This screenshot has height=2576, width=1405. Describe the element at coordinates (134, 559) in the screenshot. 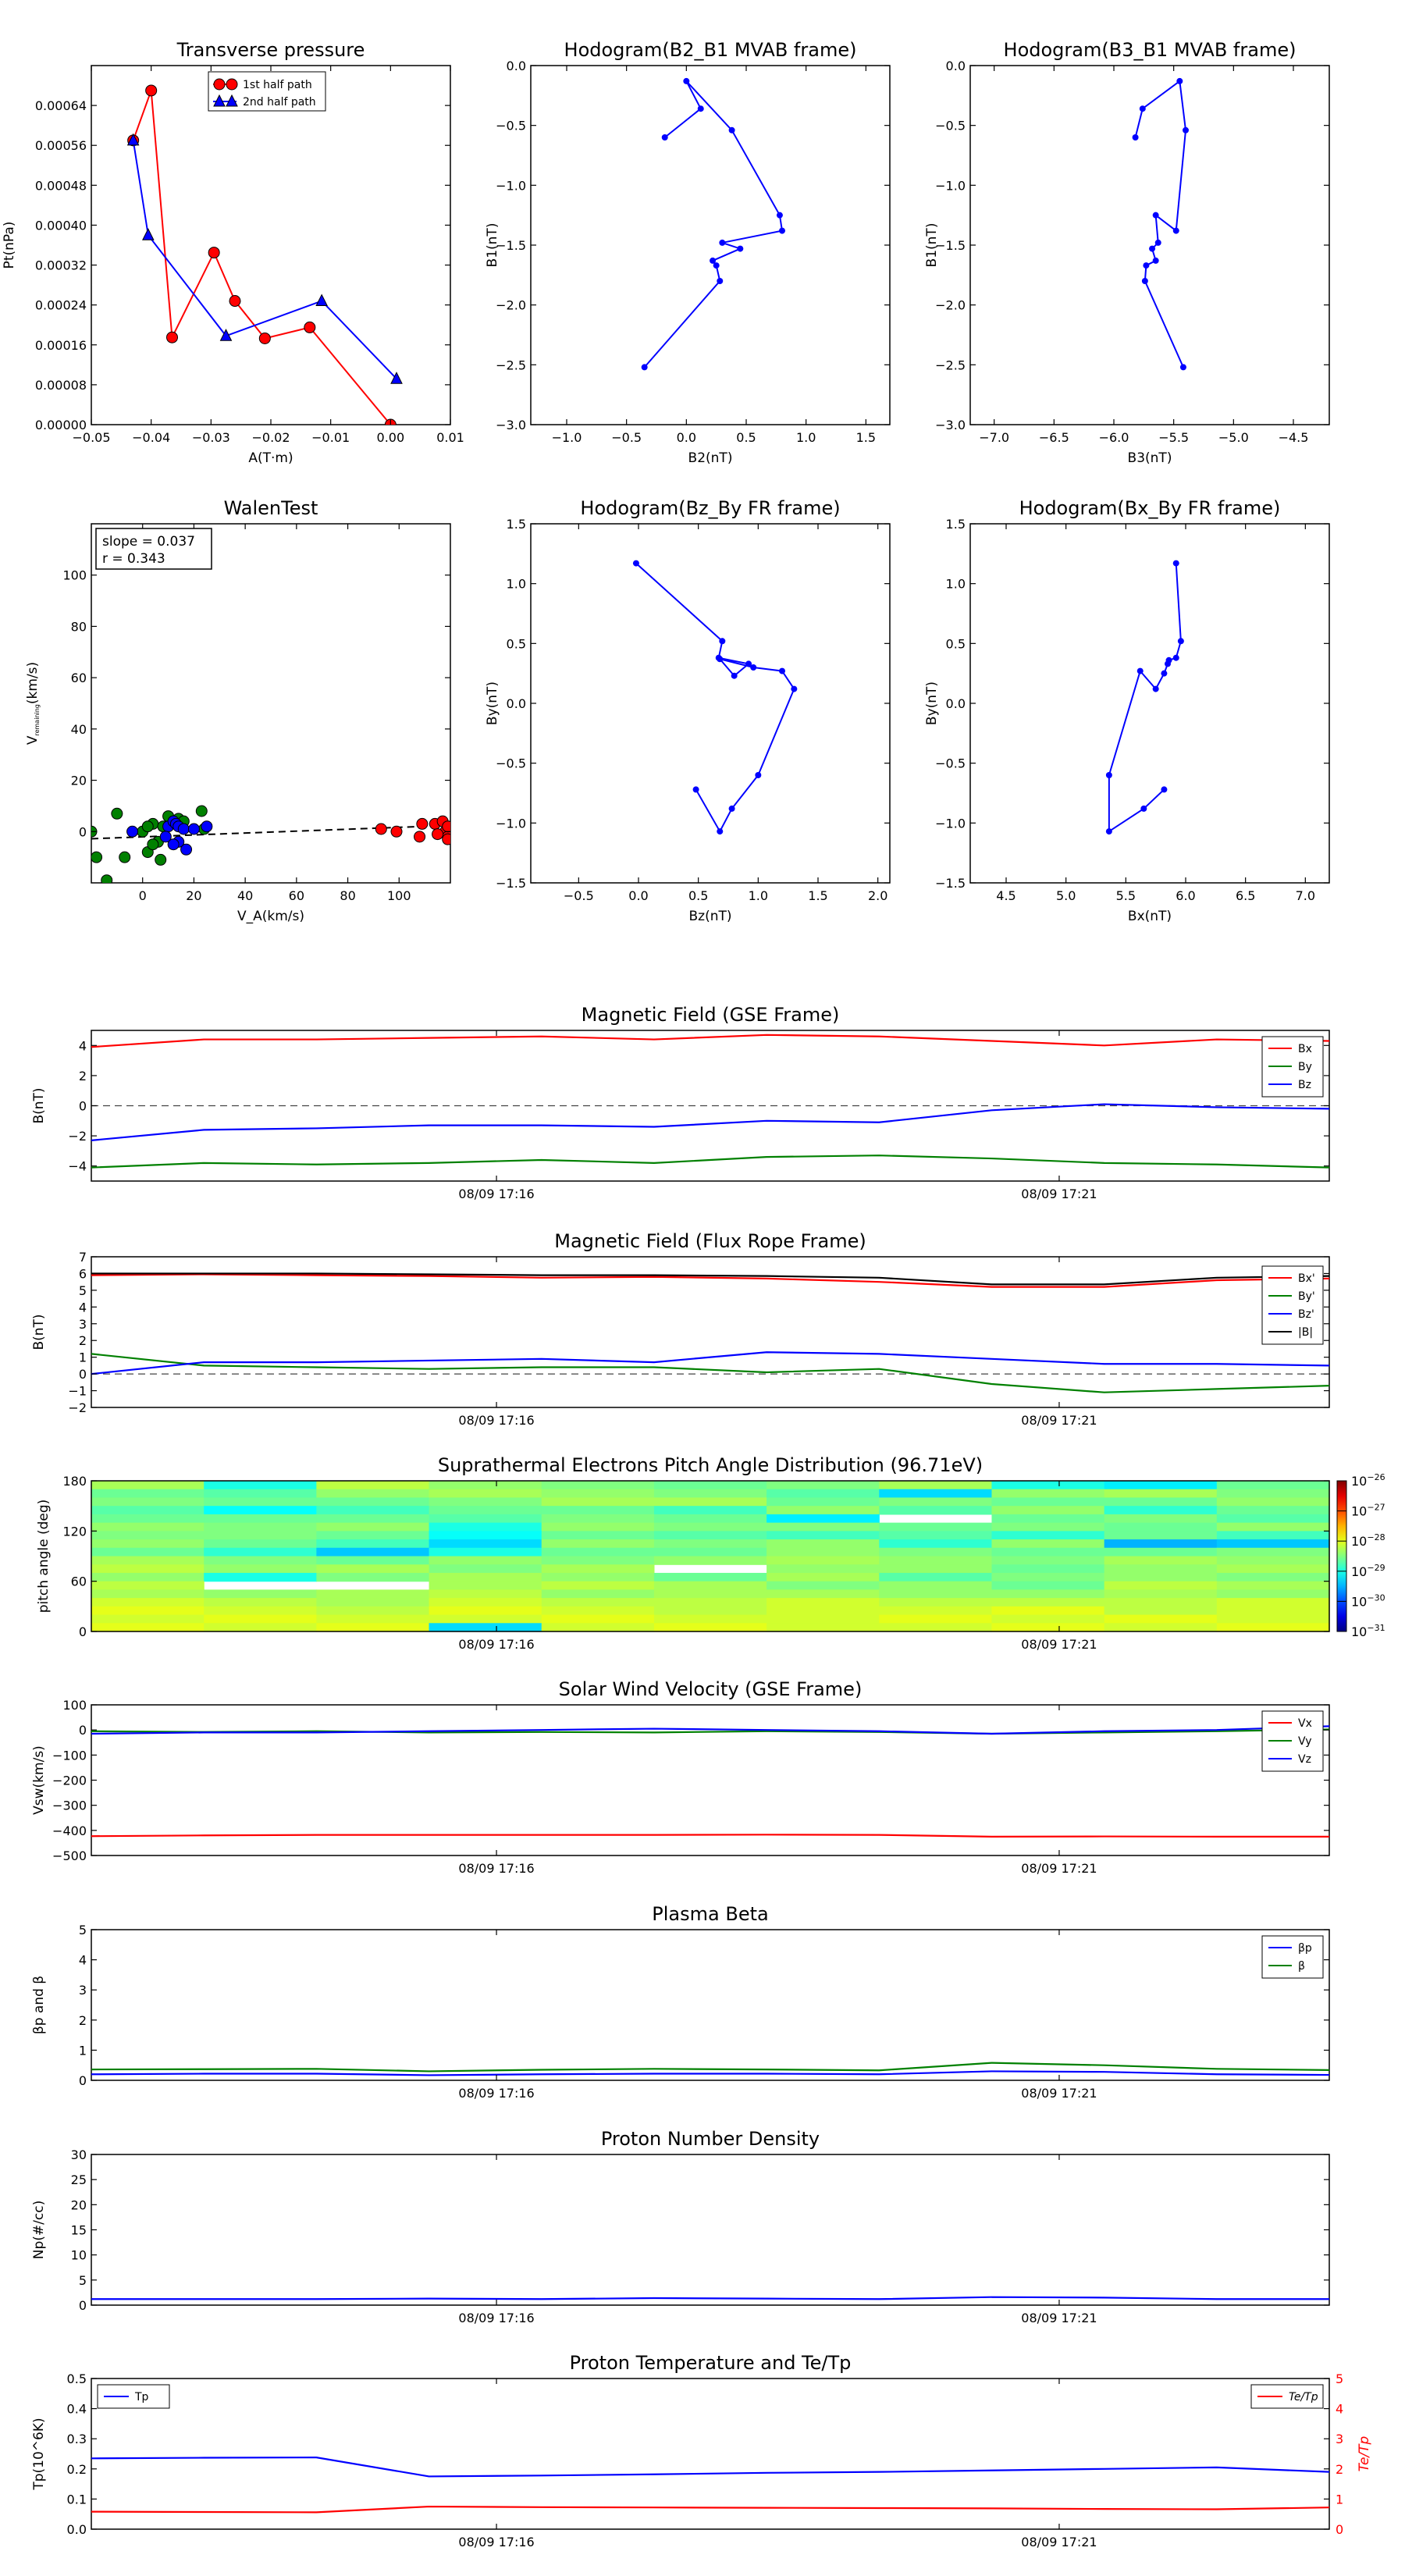

I see `annotation-text: r = 0.343` at that location.